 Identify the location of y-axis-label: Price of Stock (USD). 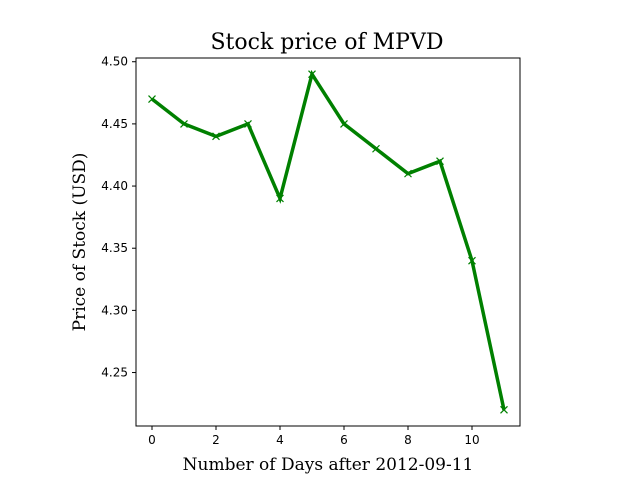
(80, 242).